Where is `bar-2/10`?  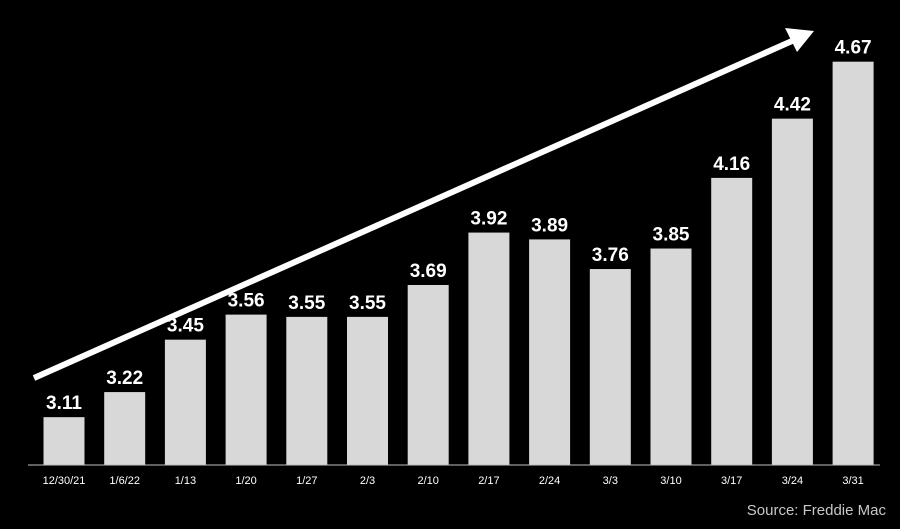 bar-2/10 is located at coordinates (428, 374).